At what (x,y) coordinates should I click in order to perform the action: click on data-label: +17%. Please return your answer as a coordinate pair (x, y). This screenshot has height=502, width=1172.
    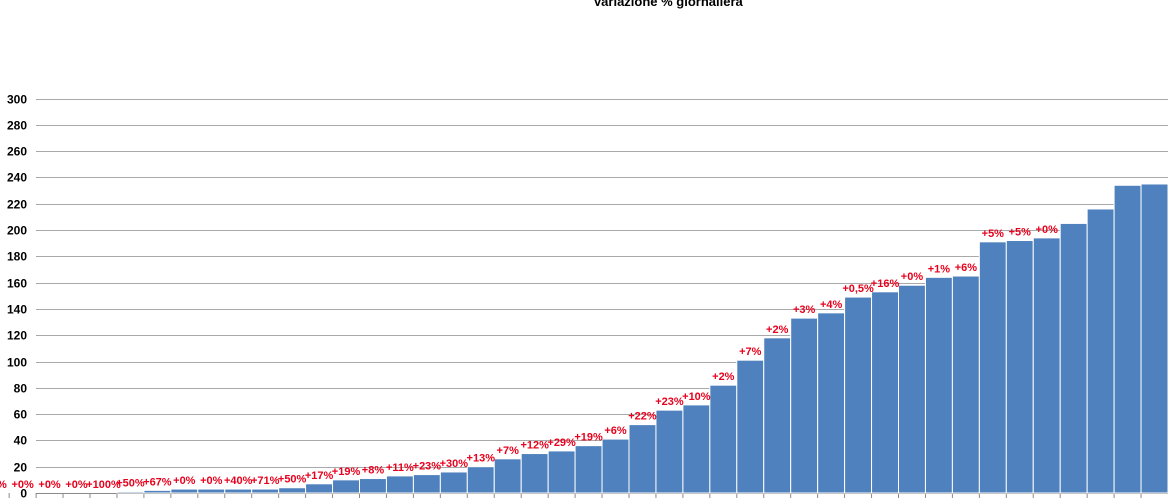
    Looking at the image, I should click on (319, 476).